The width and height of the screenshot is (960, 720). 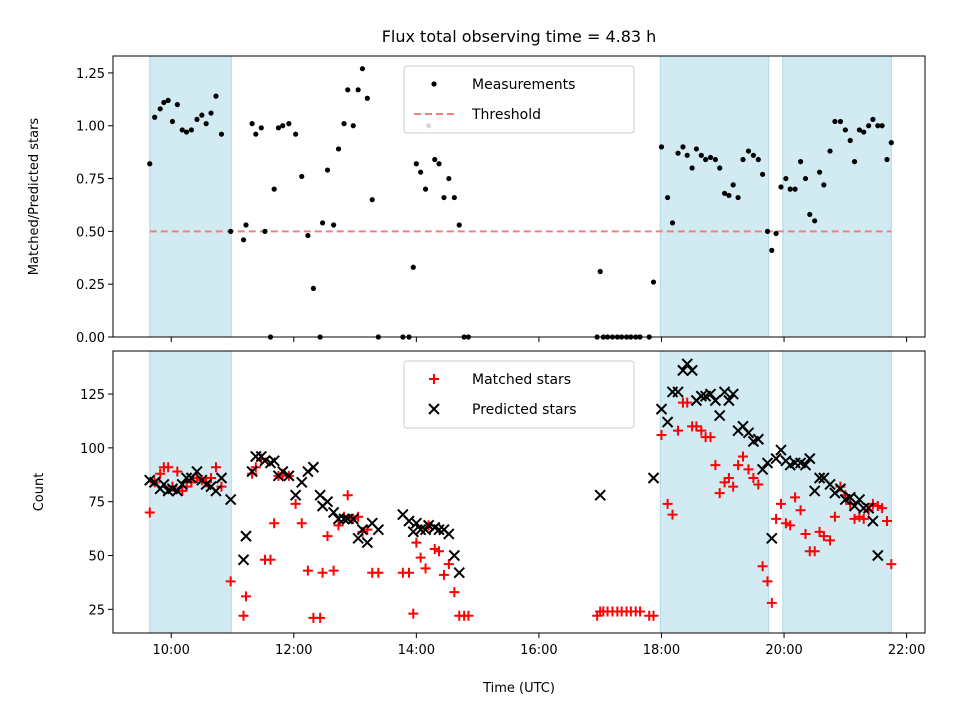 I want to click on x-tick-label: 18:00, so click(x=661, y=650).